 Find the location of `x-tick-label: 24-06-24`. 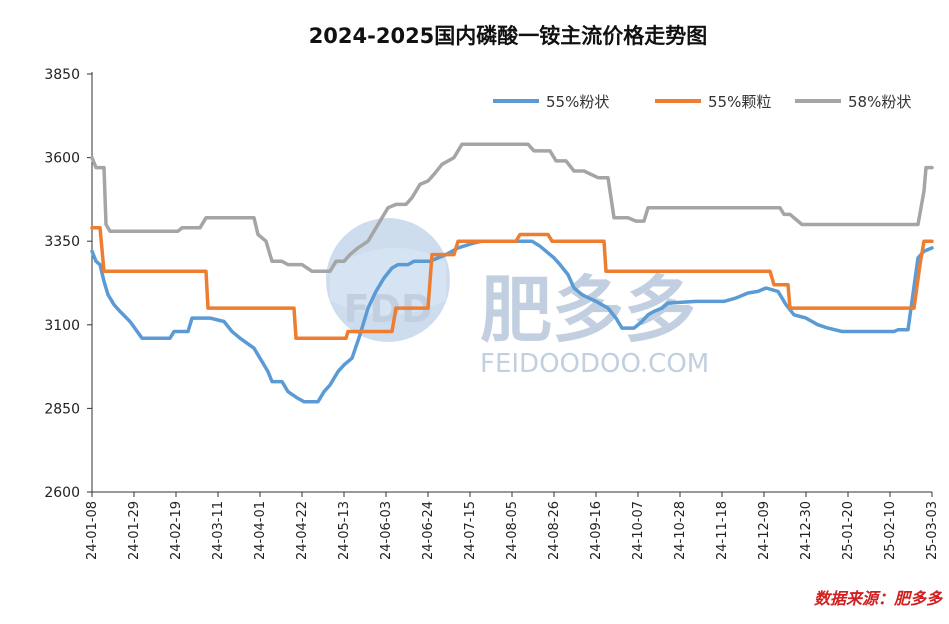

x-tick-label: 24-06-24 is located at coordinates (428, 530).